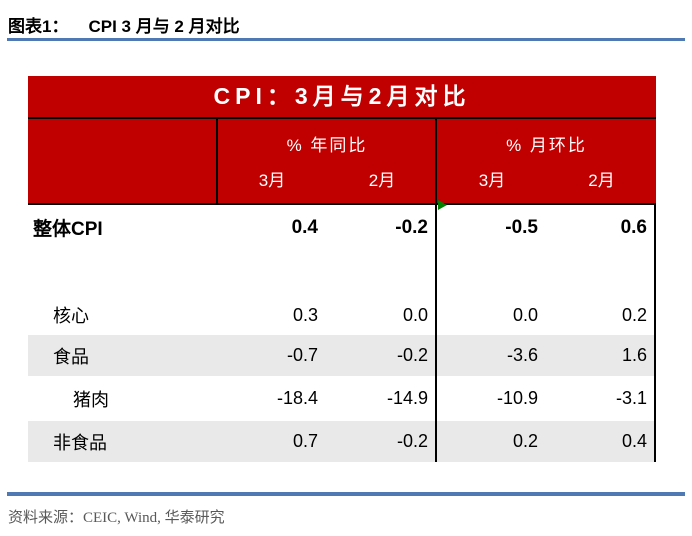 The image size is (692, 536). Describe the element at coordinates (522, 355) in the screenshot. I see `cell-value: -3.6` at that location.